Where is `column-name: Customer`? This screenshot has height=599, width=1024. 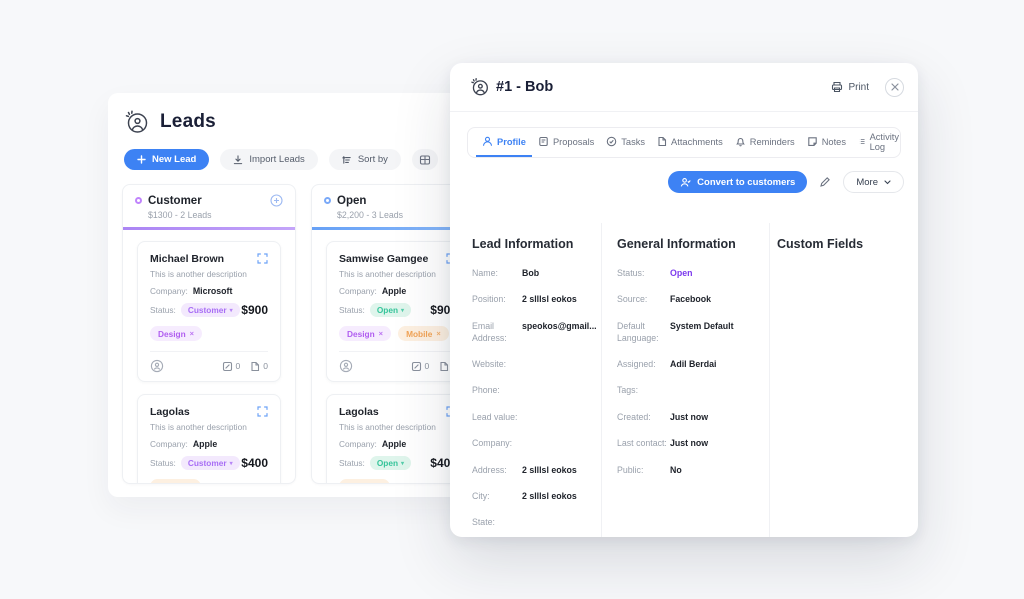 column-name: Customer is located at coordinates (175, 200).